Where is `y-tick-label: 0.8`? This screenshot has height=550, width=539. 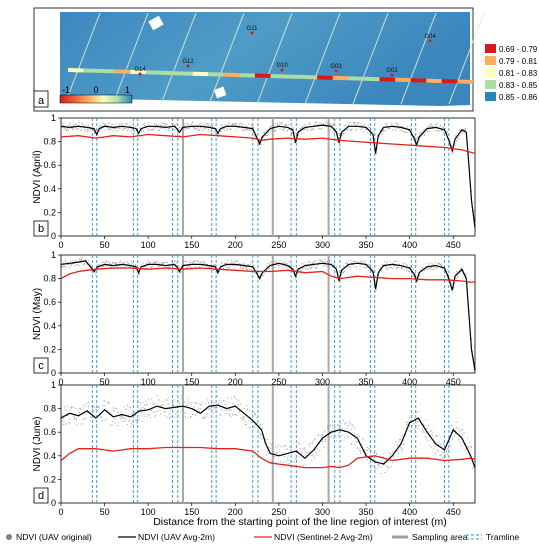 y-tick-label: 0.8 is located at coordinates (49, 409).